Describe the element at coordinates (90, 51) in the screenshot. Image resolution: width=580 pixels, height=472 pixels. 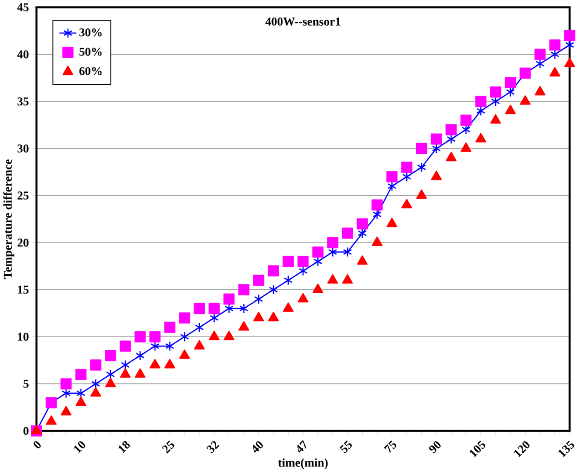
I see `legend-label: 50%` at that location.